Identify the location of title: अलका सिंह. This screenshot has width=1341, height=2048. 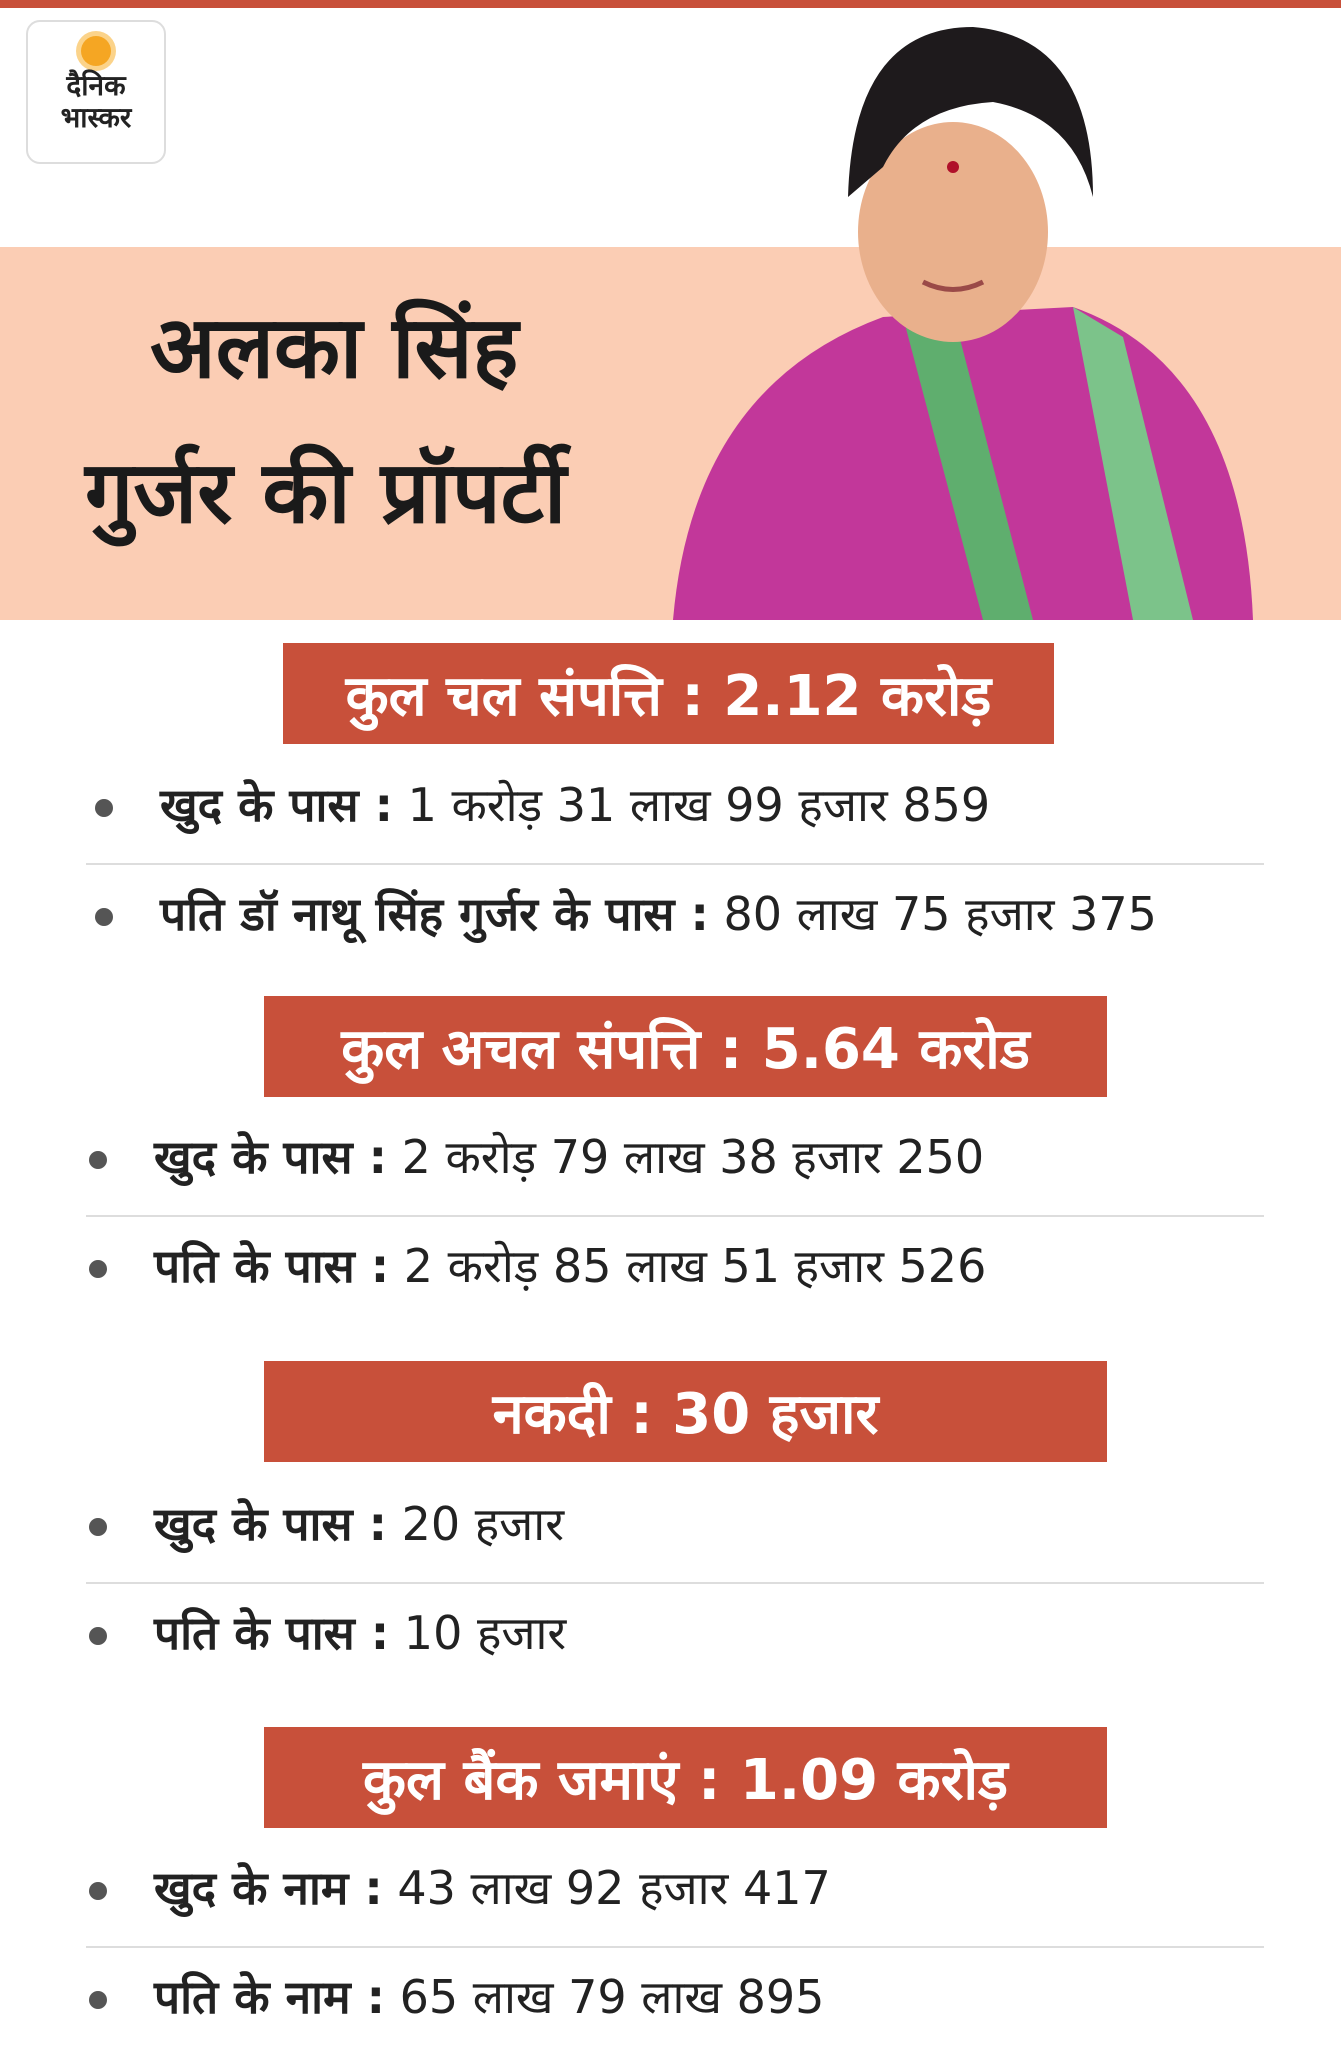
(334, 348).